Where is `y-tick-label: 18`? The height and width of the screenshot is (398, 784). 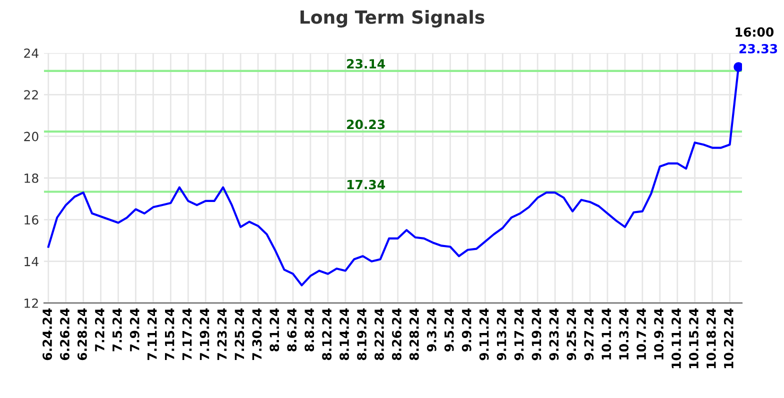
y-tick-label: 18 is located at coordinates (31, 178).